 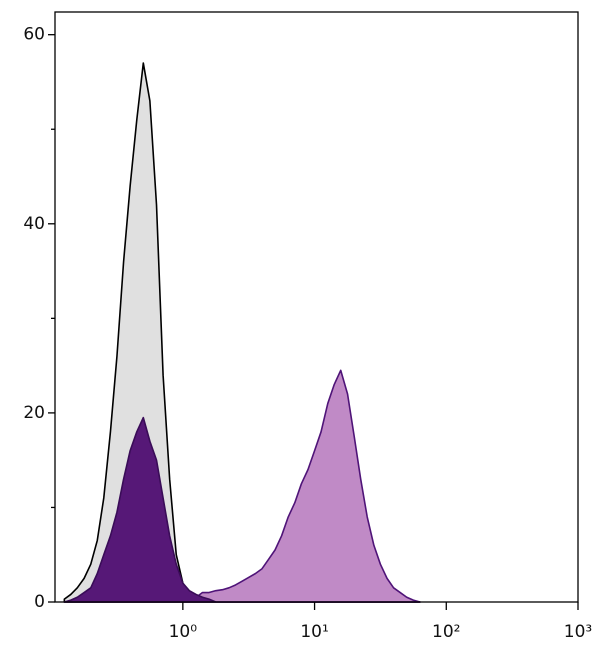 I want to click on x-tick-label: 10³, so click(x=578, y=632).